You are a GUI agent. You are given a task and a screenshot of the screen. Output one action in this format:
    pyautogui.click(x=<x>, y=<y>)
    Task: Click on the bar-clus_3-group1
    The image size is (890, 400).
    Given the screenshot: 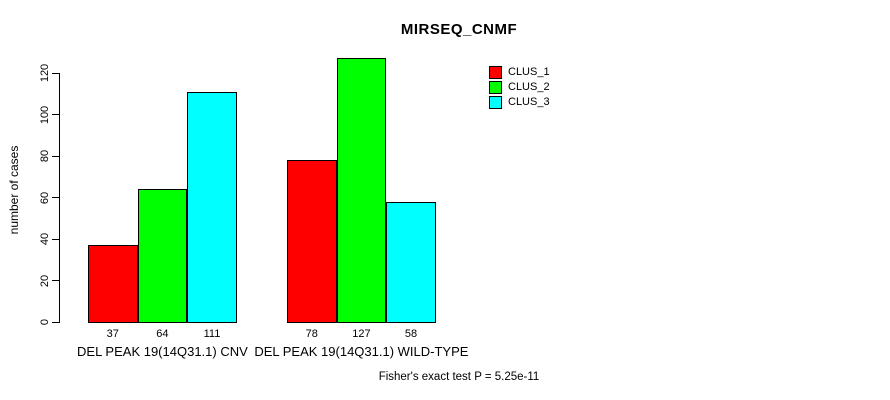 What is the action you would take?
    pyautogui.click(x=212, y=207)
    